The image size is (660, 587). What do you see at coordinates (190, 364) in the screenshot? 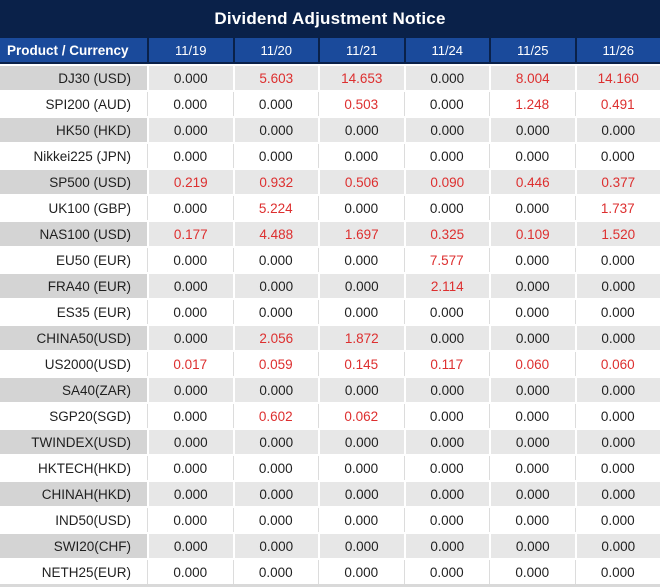
I see `value-cell: 0.017` at bounding box center [190, 364].